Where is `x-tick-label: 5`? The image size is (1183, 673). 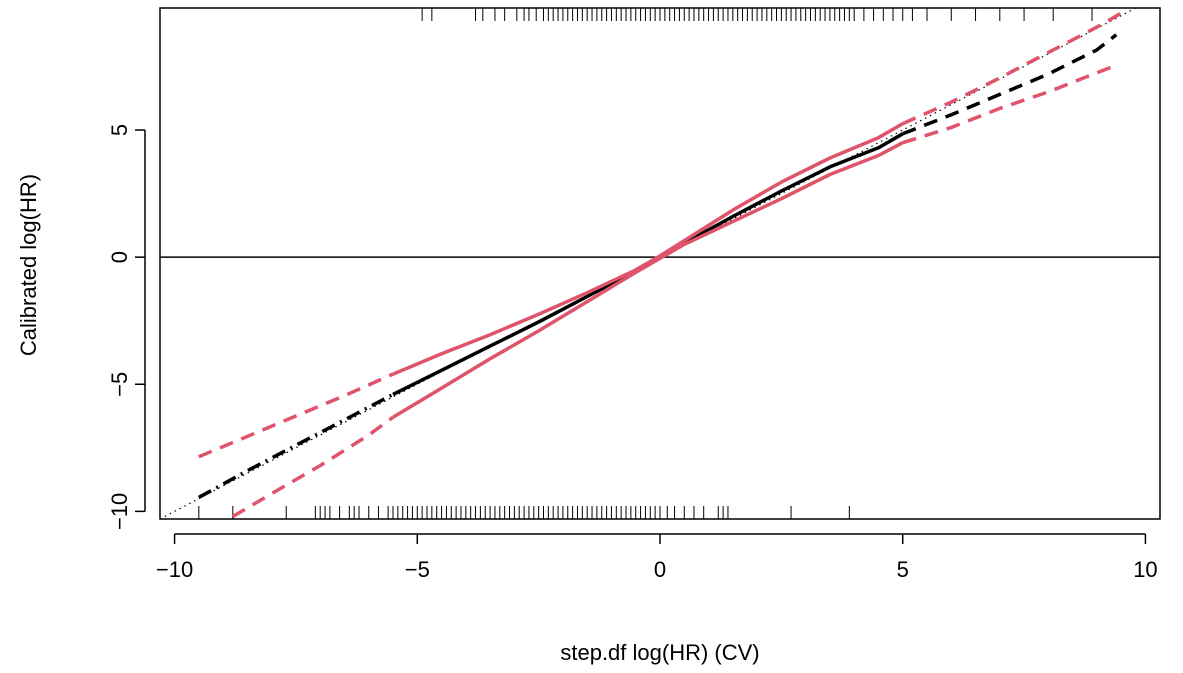 x-tick-label: 5 is located at coordinates (903, 569).